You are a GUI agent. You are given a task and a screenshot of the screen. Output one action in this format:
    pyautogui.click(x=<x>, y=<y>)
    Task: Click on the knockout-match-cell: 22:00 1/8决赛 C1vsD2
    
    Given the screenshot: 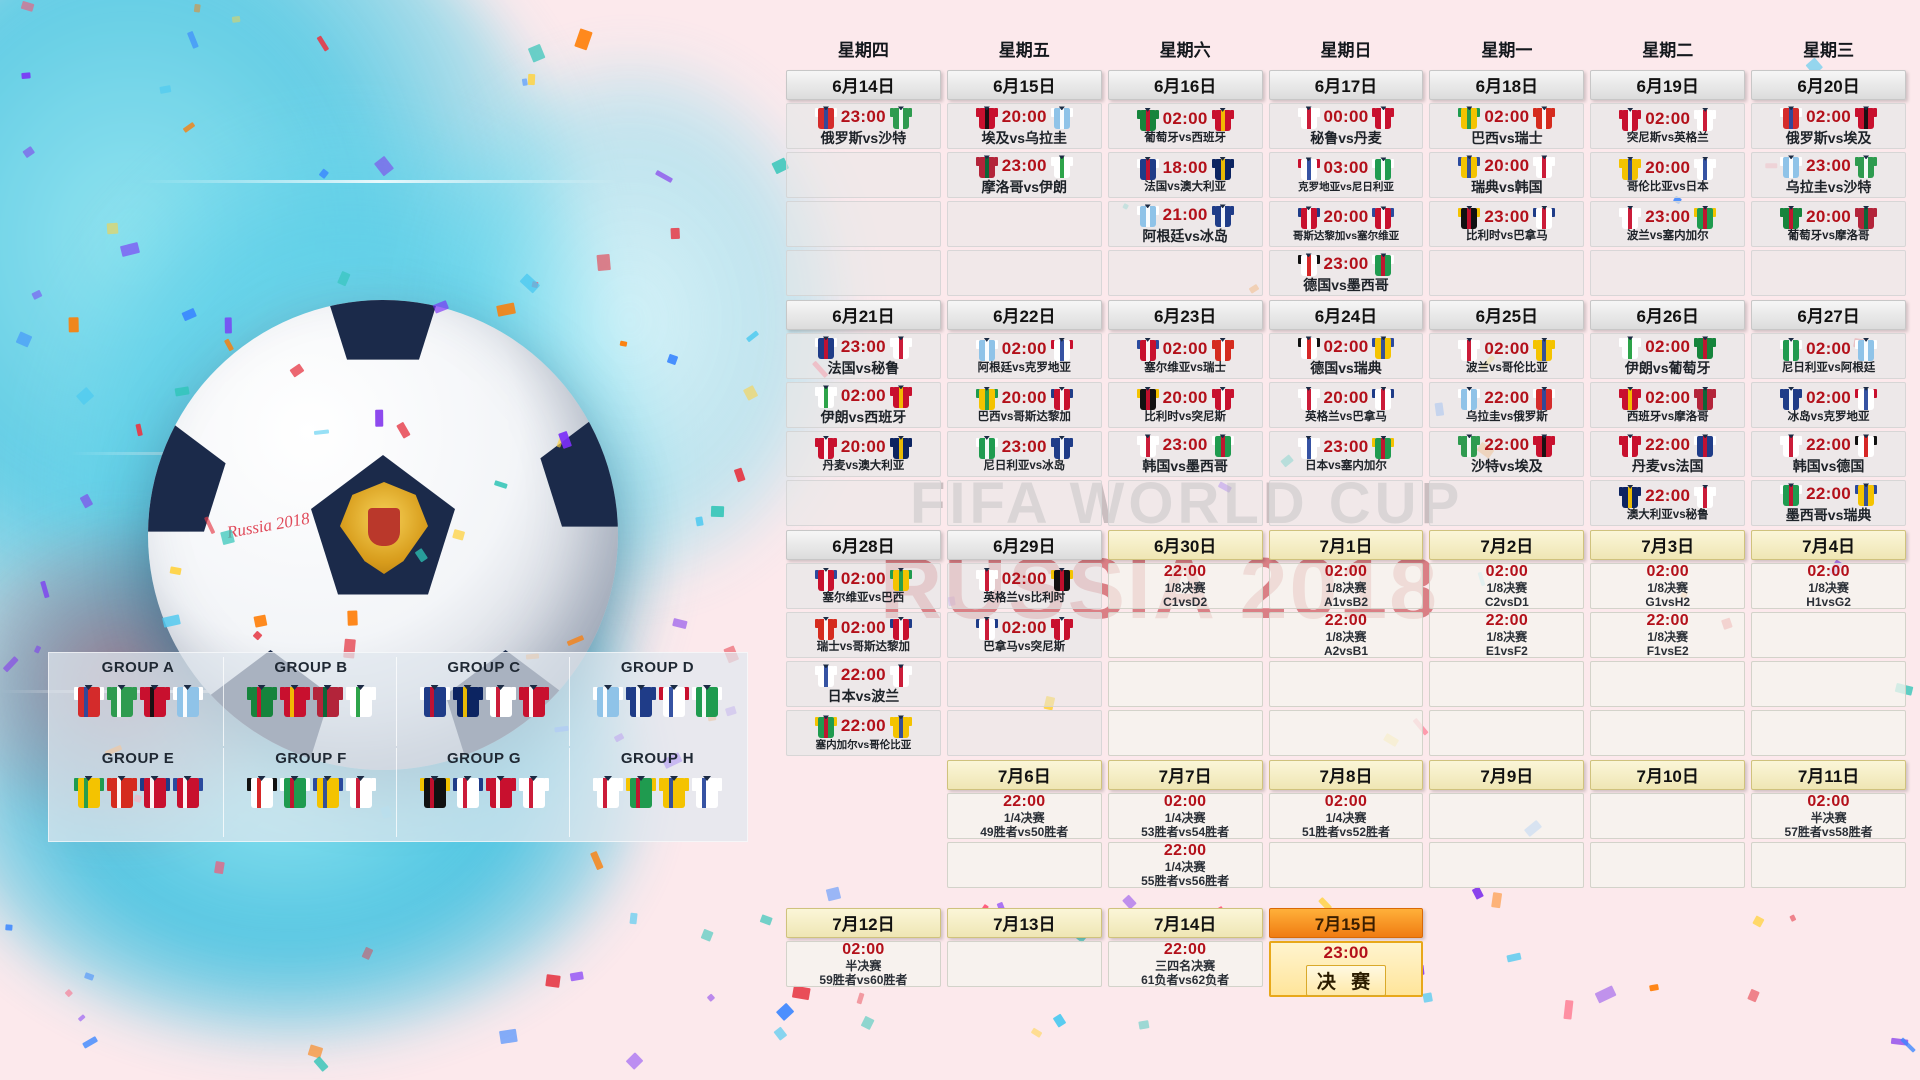 What is the action you would take?
    pyautogui.click(x=1185, y=586)
    